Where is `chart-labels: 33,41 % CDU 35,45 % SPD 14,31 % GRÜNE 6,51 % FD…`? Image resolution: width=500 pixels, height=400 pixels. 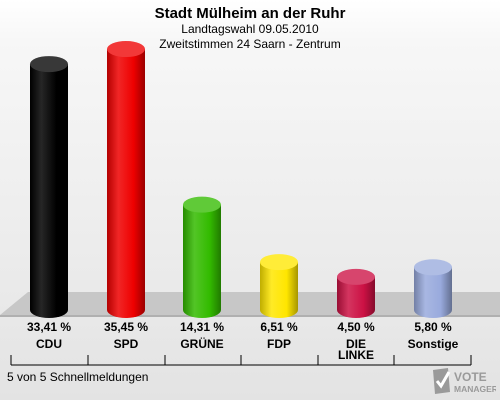
chart-labels: 33,41 % CDU 35,45 % SPD 14,31 % GRÜNE 6,51 % FD… is located at coordinates (243, 341).